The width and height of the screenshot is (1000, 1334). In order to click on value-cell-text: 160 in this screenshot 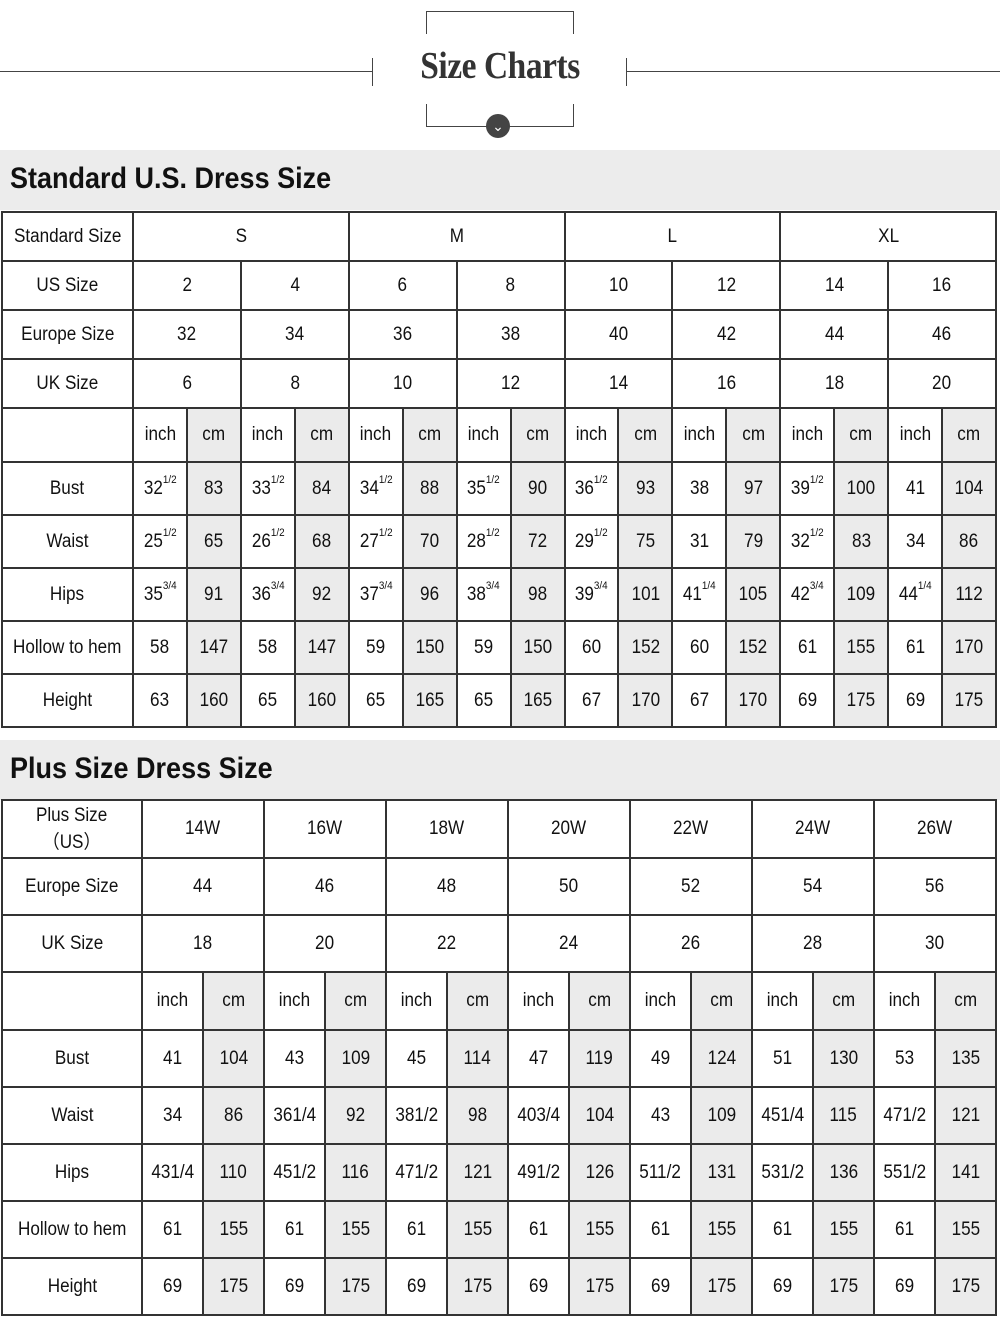, I will do `click(214, 700)`.